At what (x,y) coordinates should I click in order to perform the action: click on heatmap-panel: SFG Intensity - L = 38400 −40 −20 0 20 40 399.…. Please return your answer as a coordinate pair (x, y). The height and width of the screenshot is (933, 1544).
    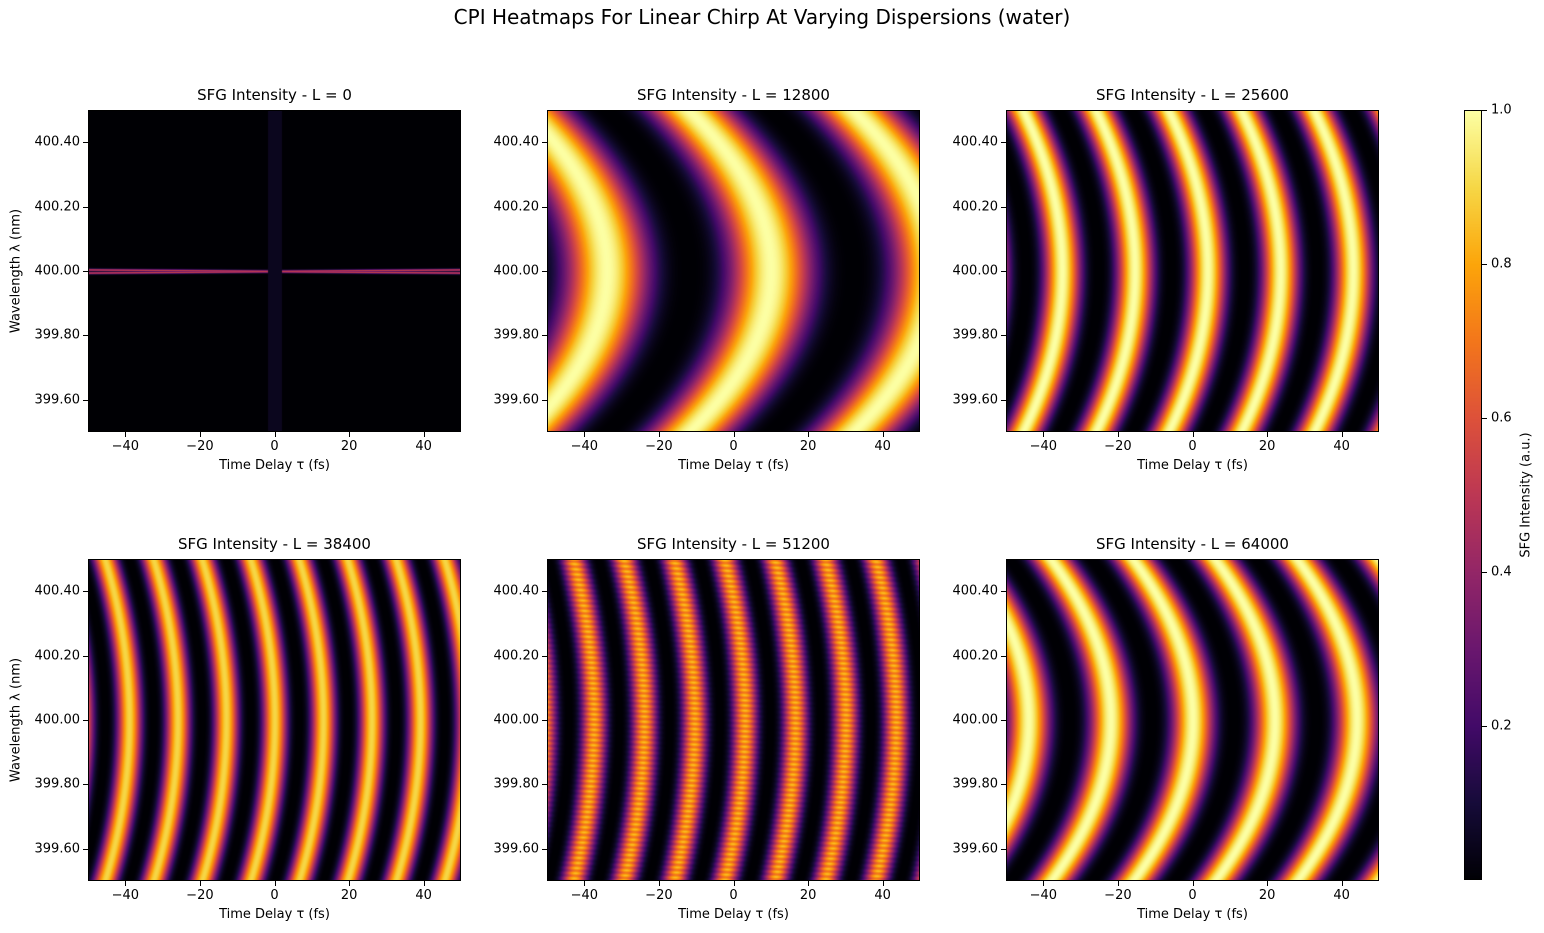
    Looking at the image, I should click on (235, 728).